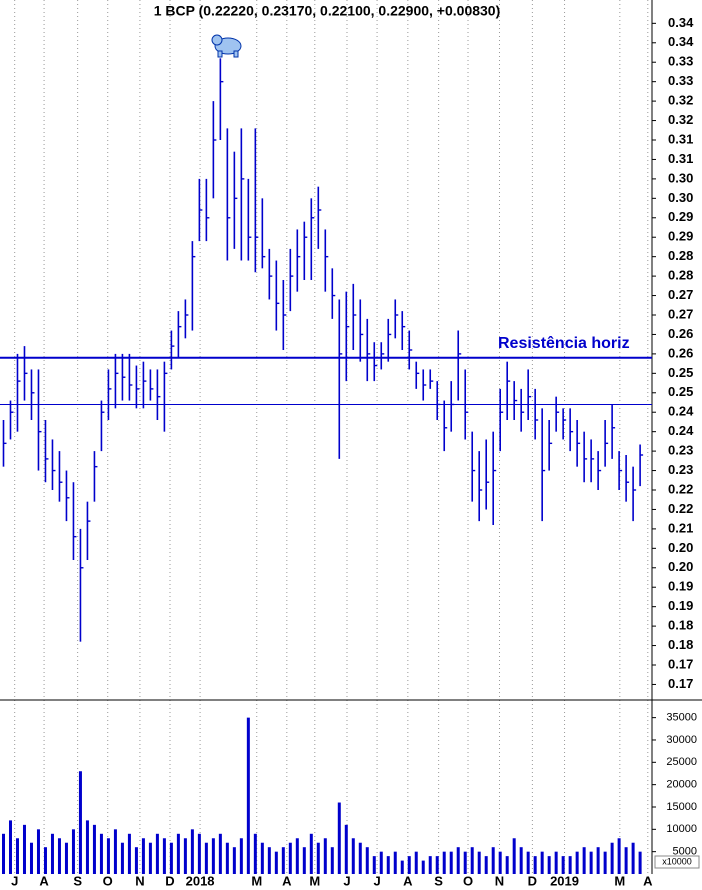  Describe the element at coordinates (226, 46) in the screenshot. I see `bear-icon` at that location.